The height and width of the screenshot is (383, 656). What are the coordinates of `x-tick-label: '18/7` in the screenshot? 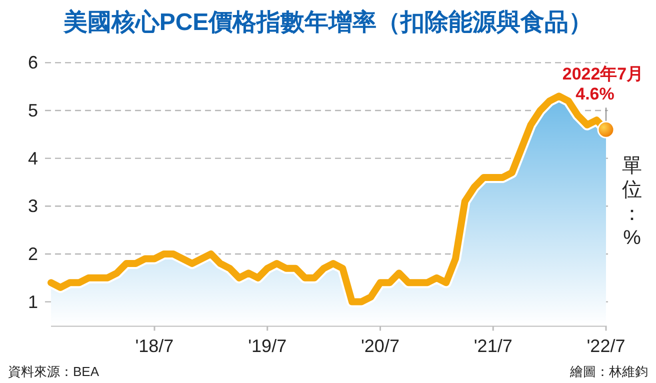 It's located at (154, 346).